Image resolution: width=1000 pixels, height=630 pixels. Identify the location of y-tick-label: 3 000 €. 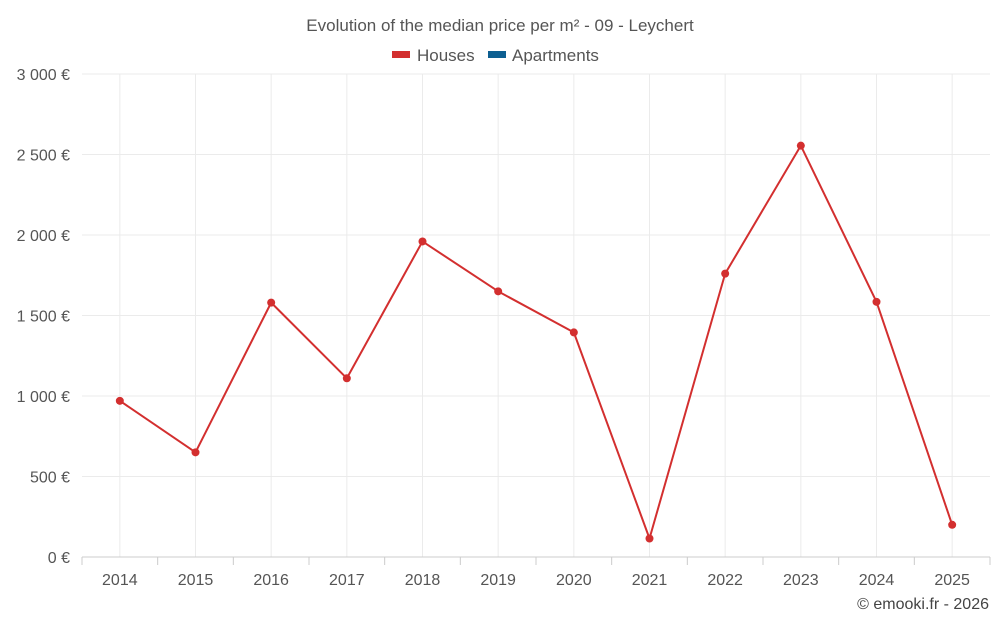
(43, 75).